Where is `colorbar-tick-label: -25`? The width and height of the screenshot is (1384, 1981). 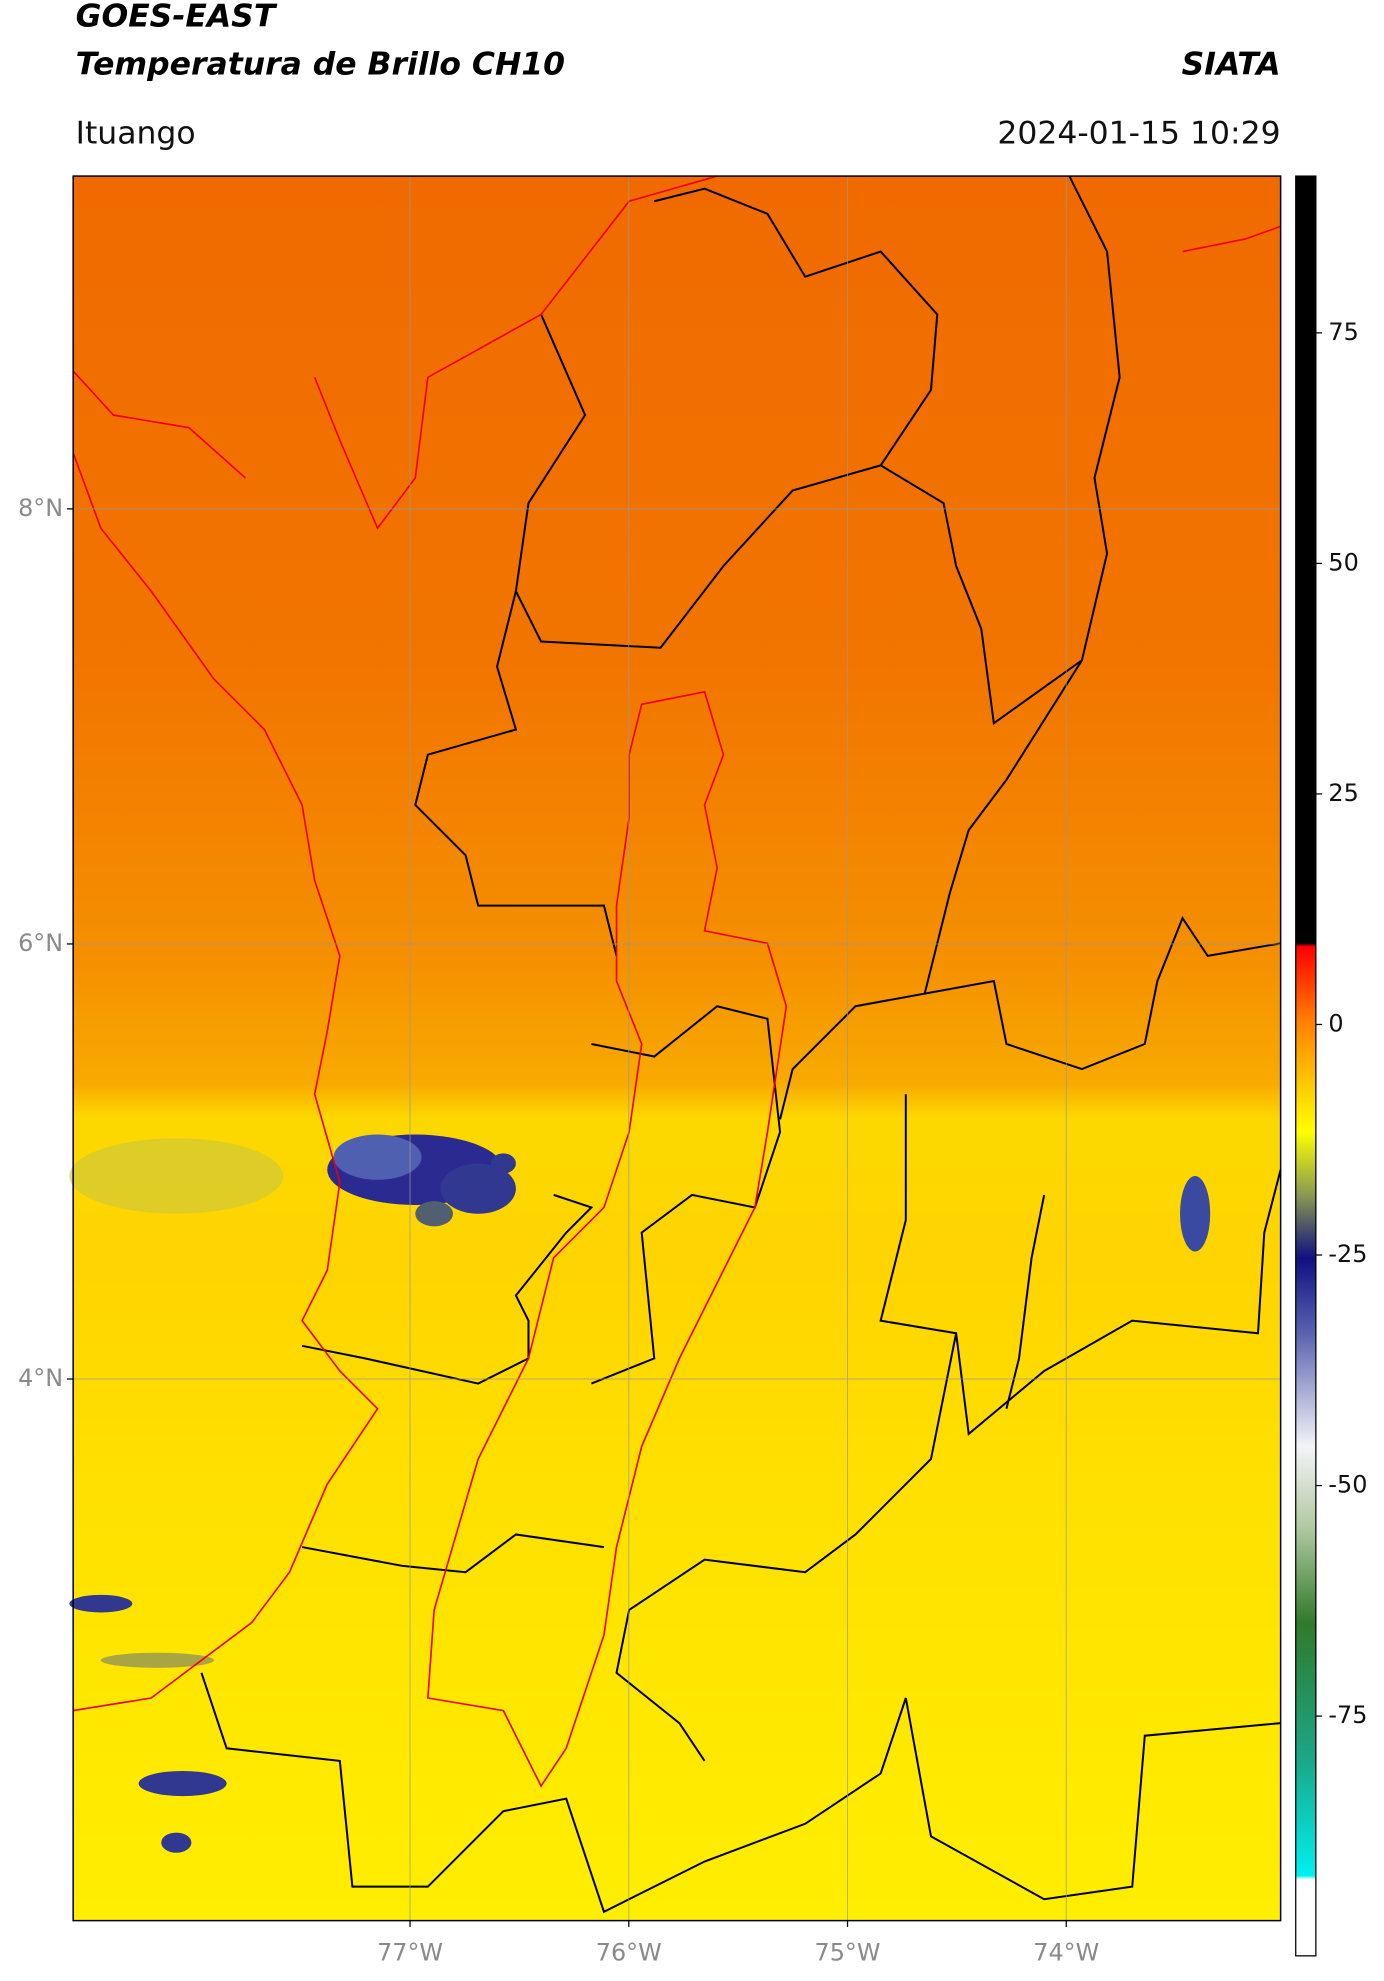 colorbar-tick-label: -25 is located at coordinates (1347, 1254).